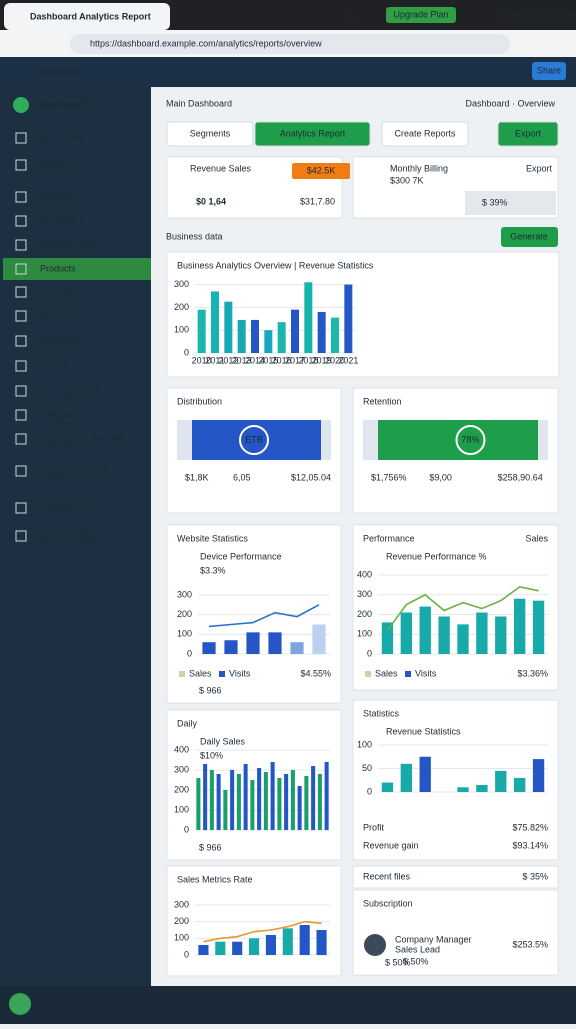 The width and height of the screenshot is (576, 1029). Describe the element at coordinates (214, 360) in the screenshot. I see `x-tick-label: 2011` at that location.